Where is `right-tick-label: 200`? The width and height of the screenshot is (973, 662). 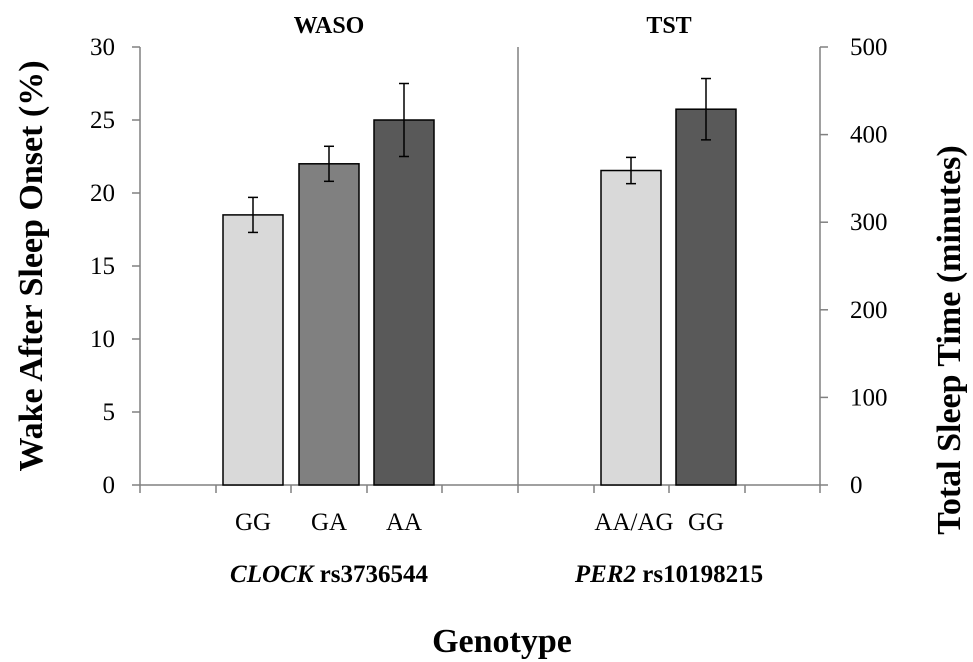
right-tick-label: 200 is located at coordinates (869, 310).